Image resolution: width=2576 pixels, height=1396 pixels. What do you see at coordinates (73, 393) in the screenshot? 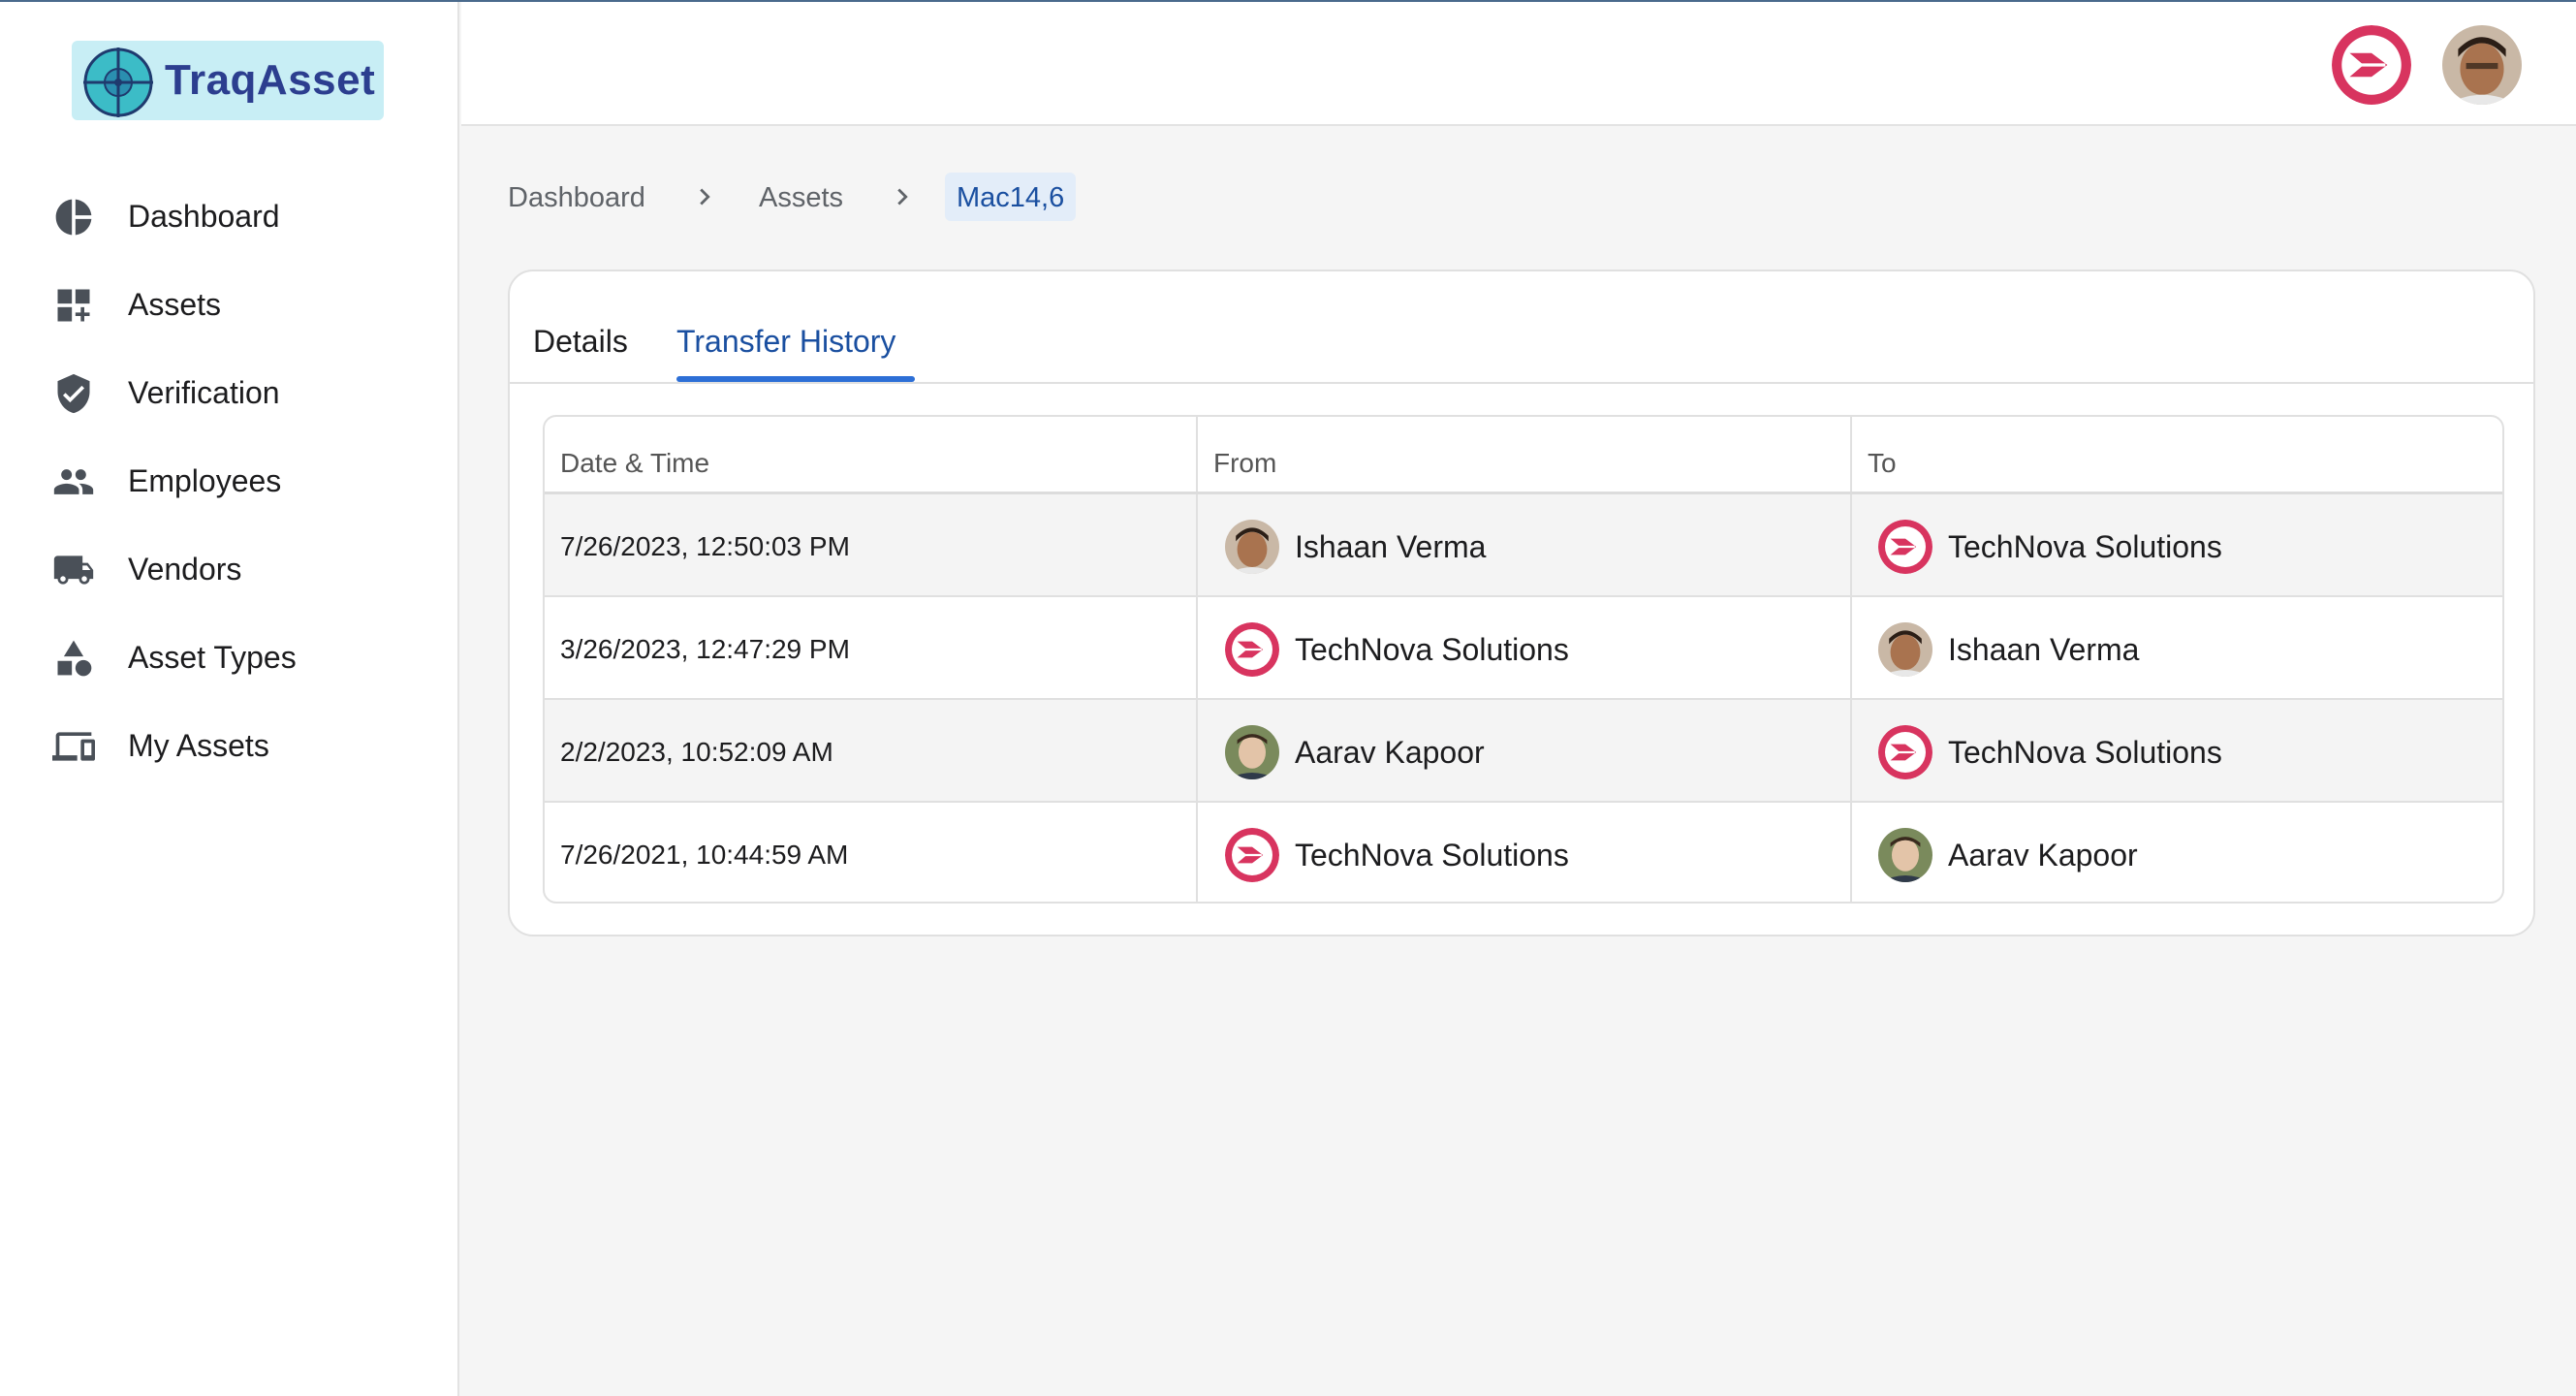
I see `verified-shield-icon` at bounding box center [73, 393].